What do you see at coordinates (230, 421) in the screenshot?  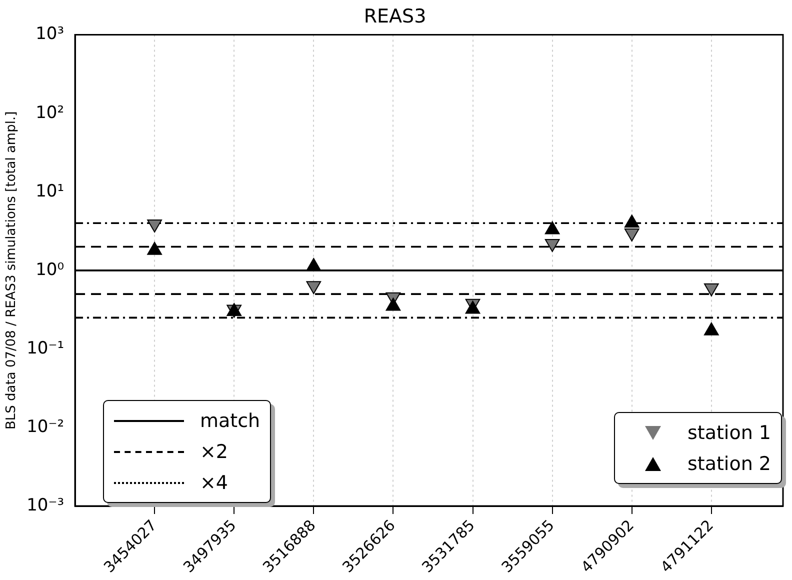 I see `legend-label: match` at bounding box center [230, 421].